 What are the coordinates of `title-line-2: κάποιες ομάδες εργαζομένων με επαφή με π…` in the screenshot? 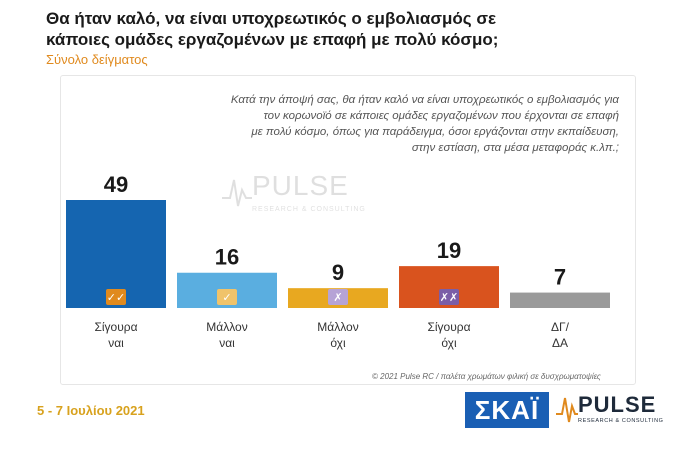 It's located at (272, 39).